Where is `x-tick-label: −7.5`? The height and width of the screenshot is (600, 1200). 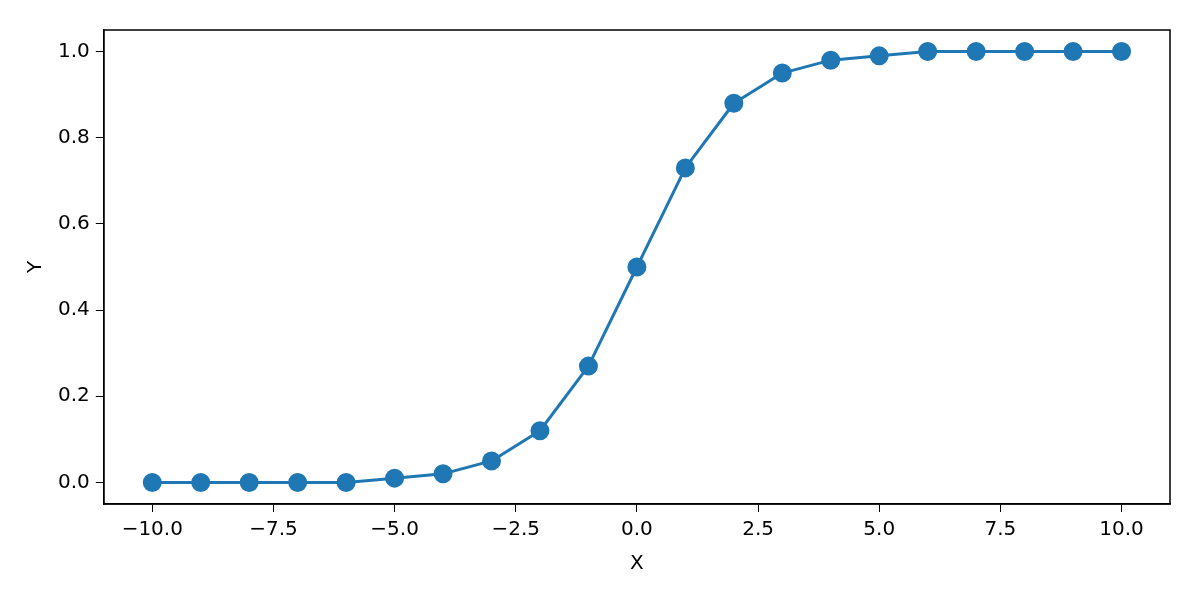 x-tick-label: −7.5 is located at coordinates (273, 528).